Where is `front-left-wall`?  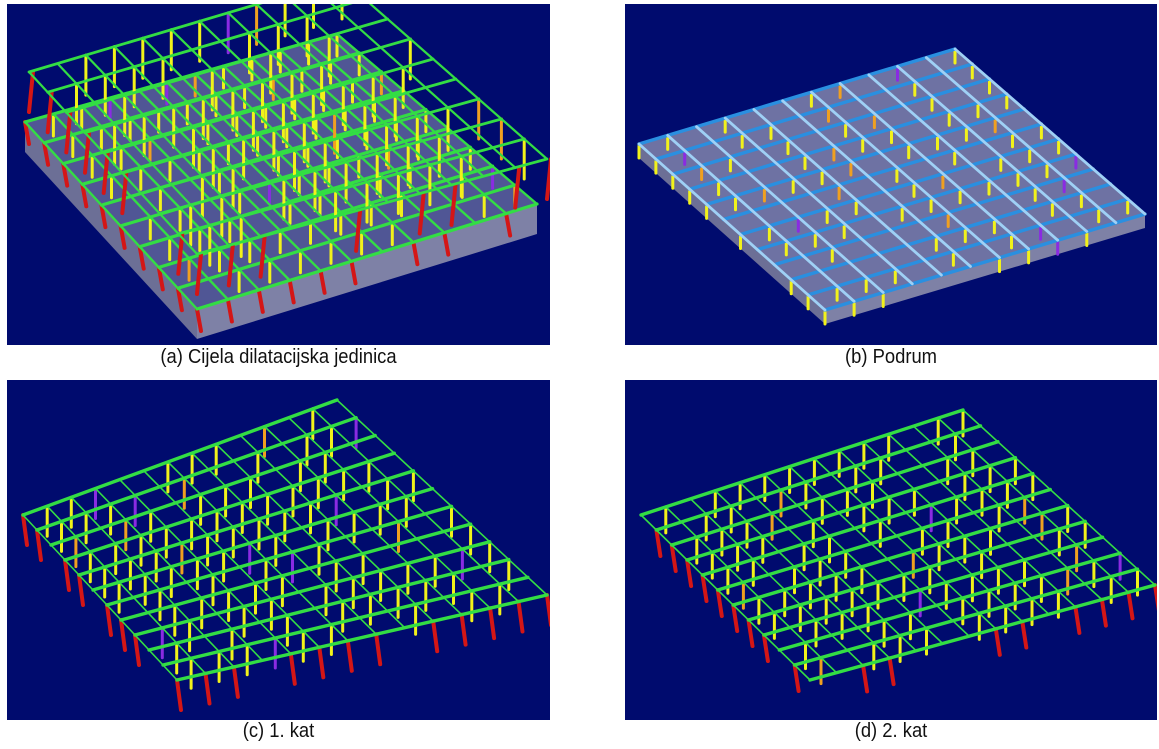
front-left-wall is located at coordinates (732, 234).